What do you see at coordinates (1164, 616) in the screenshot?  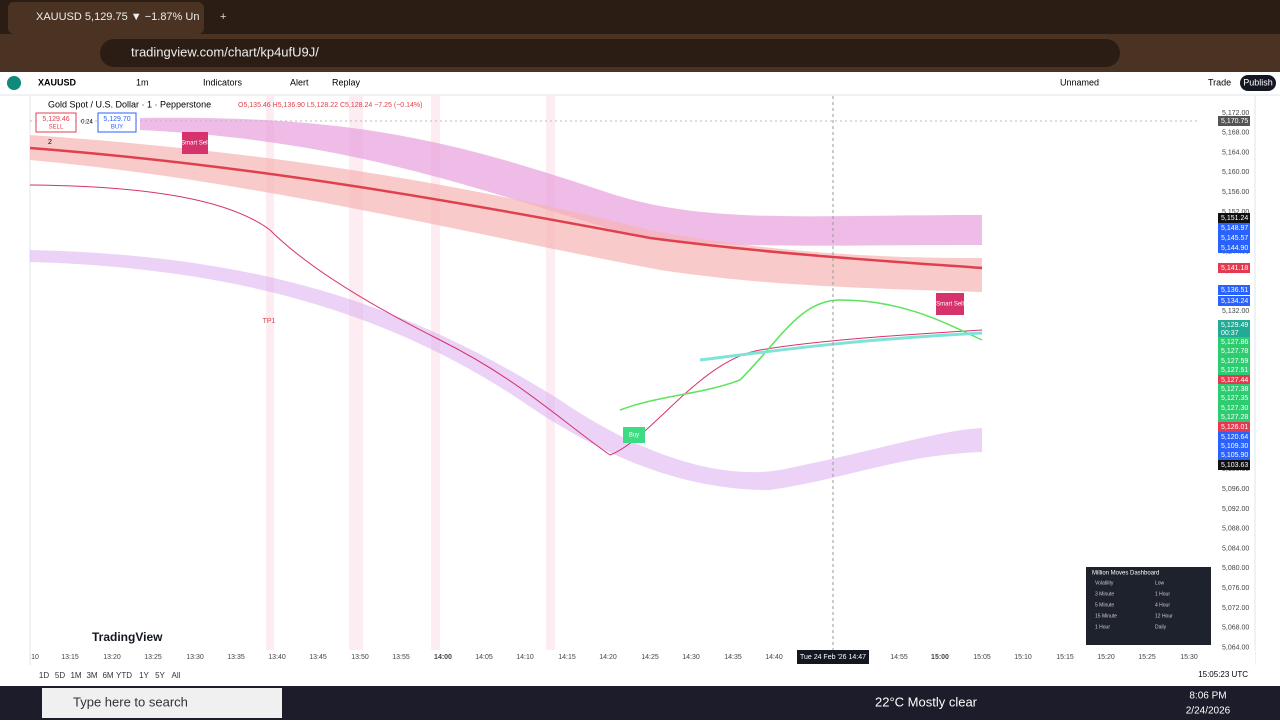 I see `dashboard-cell: 12 Hour` at bounding box center [1164, 616].